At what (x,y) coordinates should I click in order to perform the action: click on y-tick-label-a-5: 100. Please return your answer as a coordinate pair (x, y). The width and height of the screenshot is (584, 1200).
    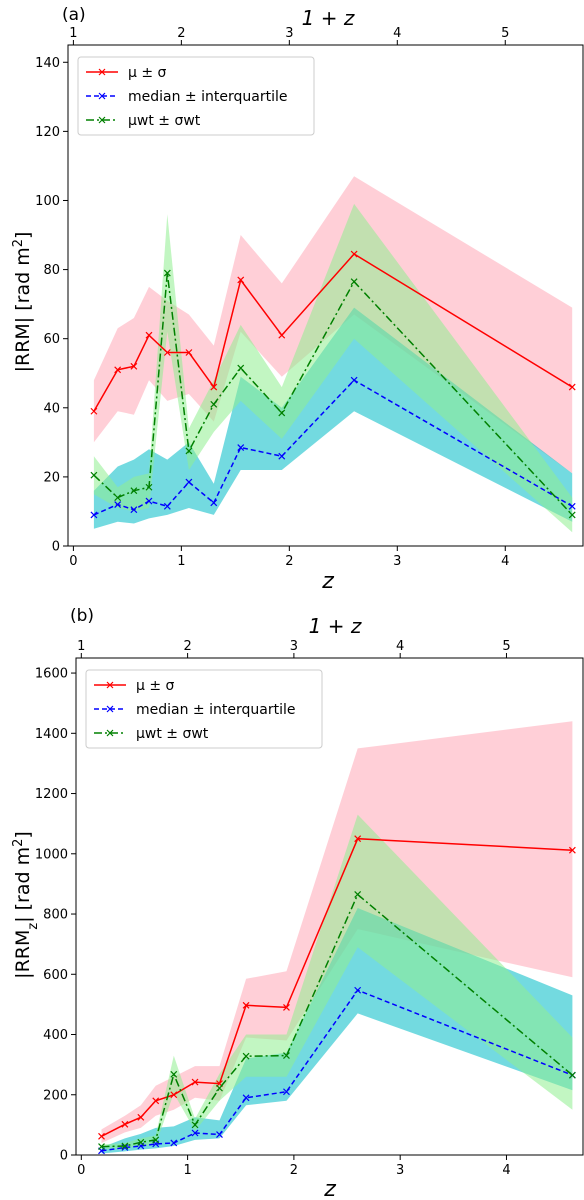
    Looking at the image, I should click on (47, 201).